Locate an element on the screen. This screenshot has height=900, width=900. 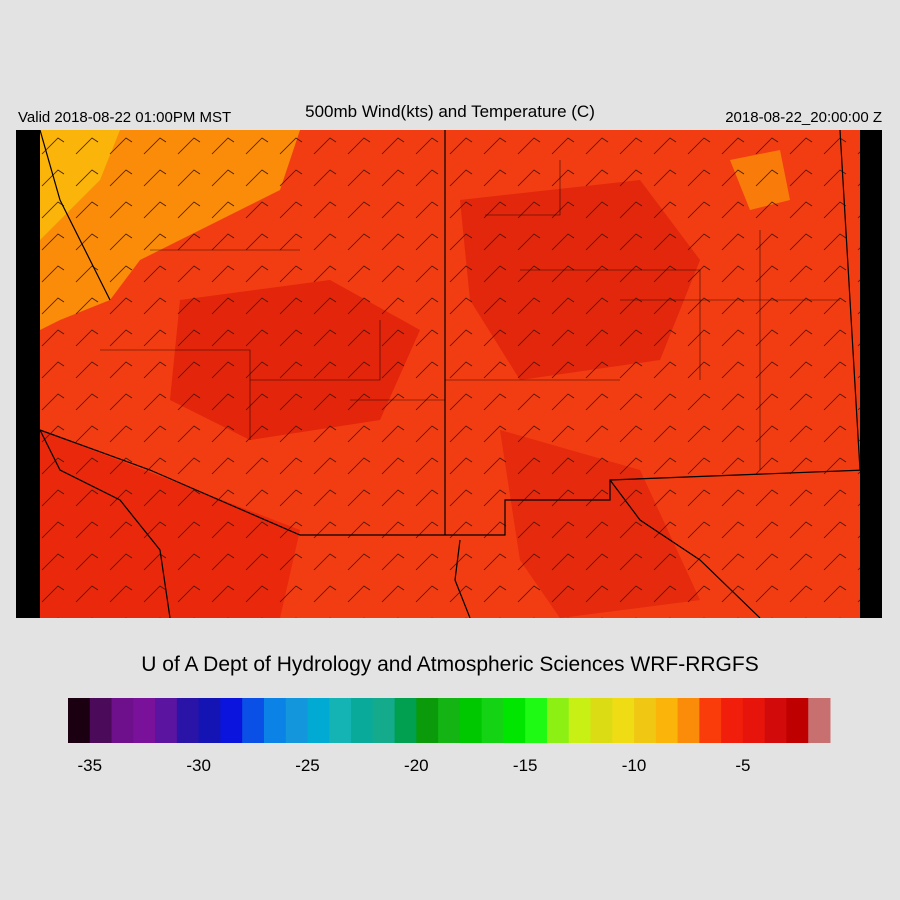
tick-label: -35 is located at coordinates (89, 765).